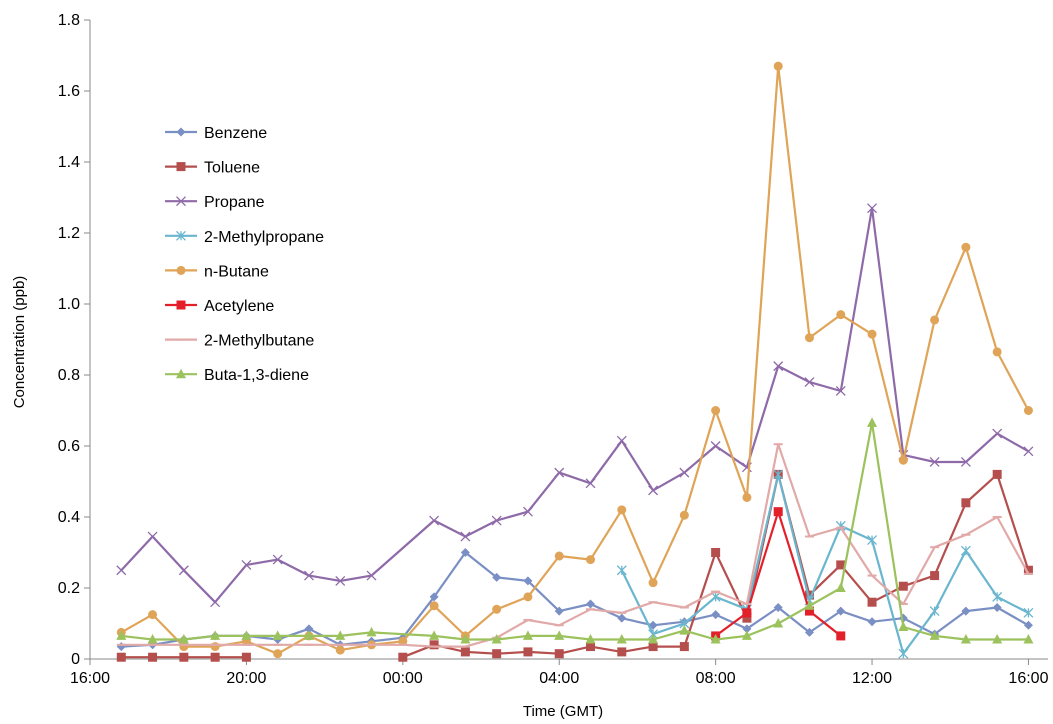  Describe the element at coordinates (716, 678) in the screenshot. I see `x-tick-label: 08:00` at that location.